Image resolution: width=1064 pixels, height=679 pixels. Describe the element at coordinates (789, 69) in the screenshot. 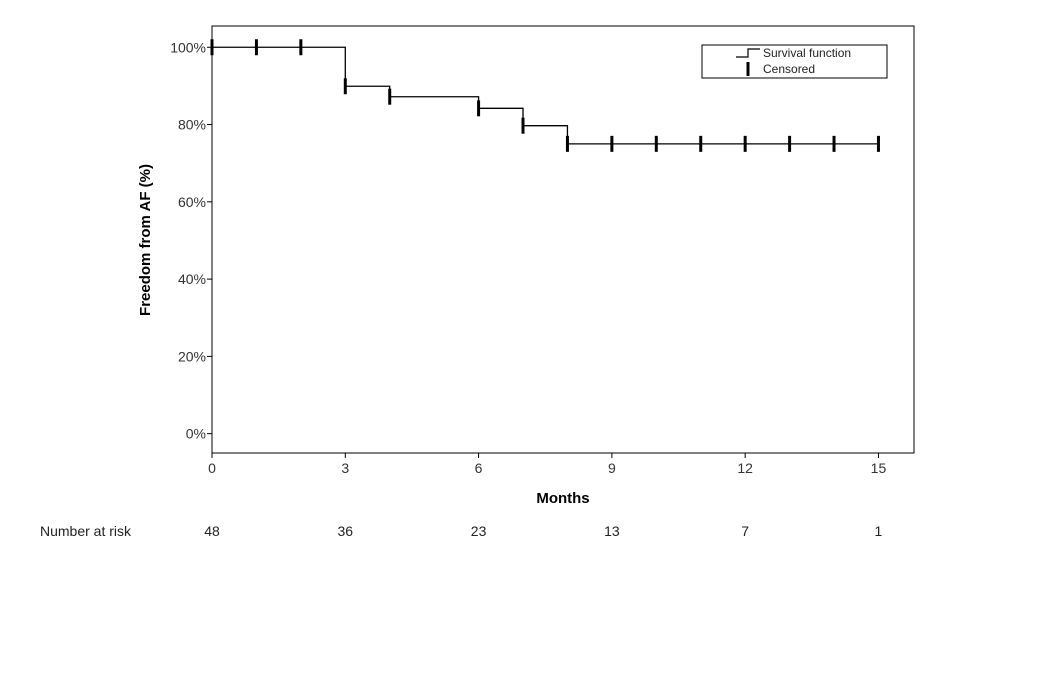

I see `legend-entry-censored: Censored` at that location.